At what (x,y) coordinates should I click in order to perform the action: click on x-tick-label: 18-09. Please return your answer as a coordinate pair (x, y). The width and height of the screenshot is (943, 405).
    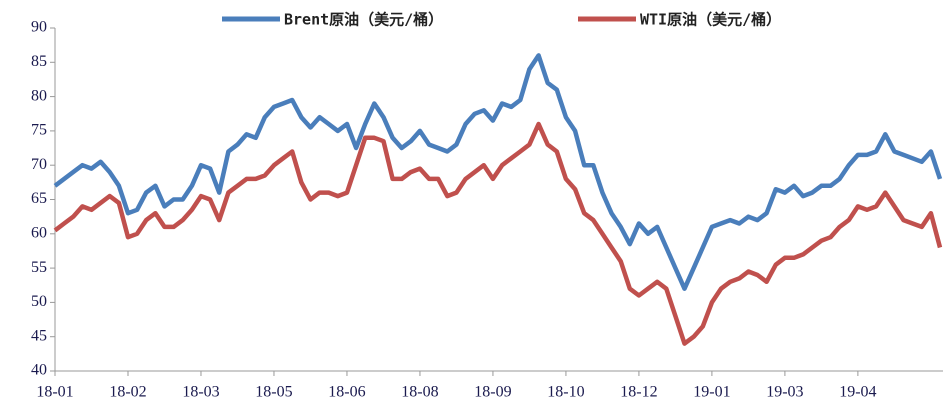
    Looking at the image, I should click on (492, 392).